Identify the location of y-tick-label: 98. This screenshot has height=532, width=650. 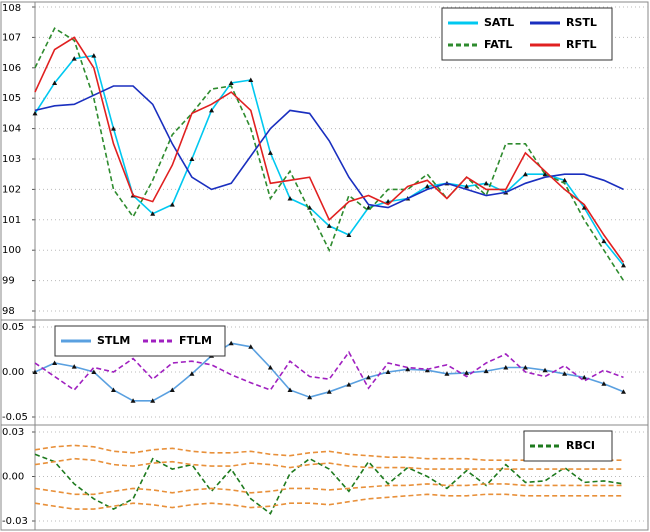
(8, 311).